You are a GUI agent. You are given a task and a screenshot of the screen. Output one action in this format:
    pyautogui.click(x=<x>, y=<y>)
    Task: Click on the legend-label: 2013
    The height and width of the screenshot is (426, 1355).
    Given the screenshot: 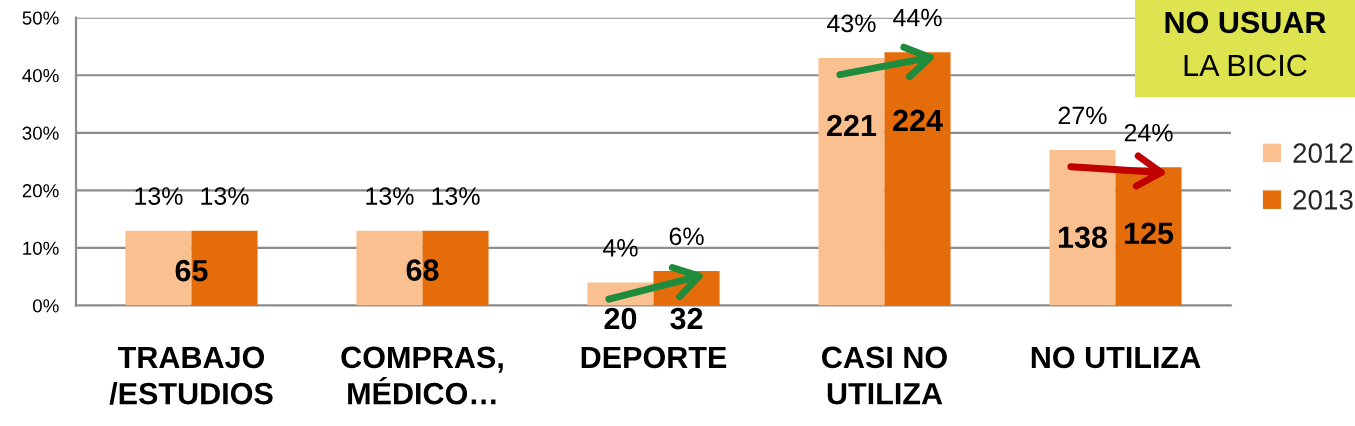 What is the action you would take?
    pyautogui.click(x=1323, y=200)
    